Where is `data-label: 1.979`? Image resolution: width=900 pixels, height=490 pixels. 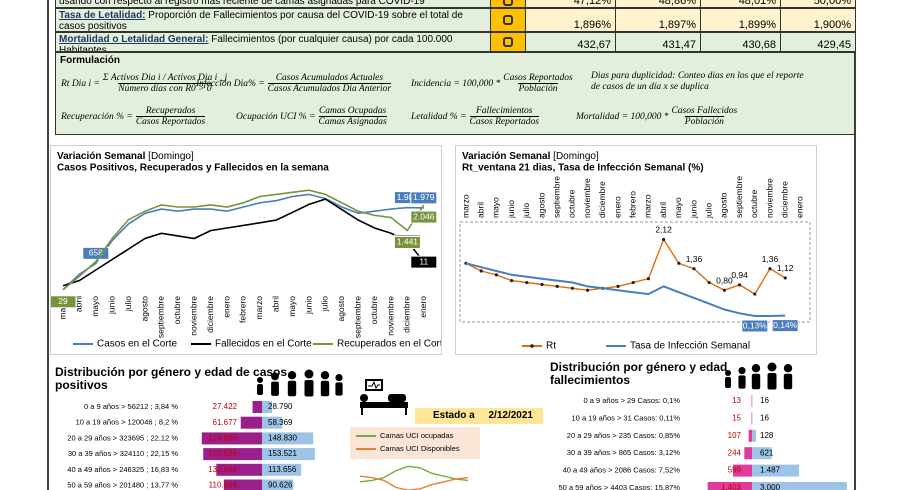 data-label: 1.979 is located at coordinates (424, 197).